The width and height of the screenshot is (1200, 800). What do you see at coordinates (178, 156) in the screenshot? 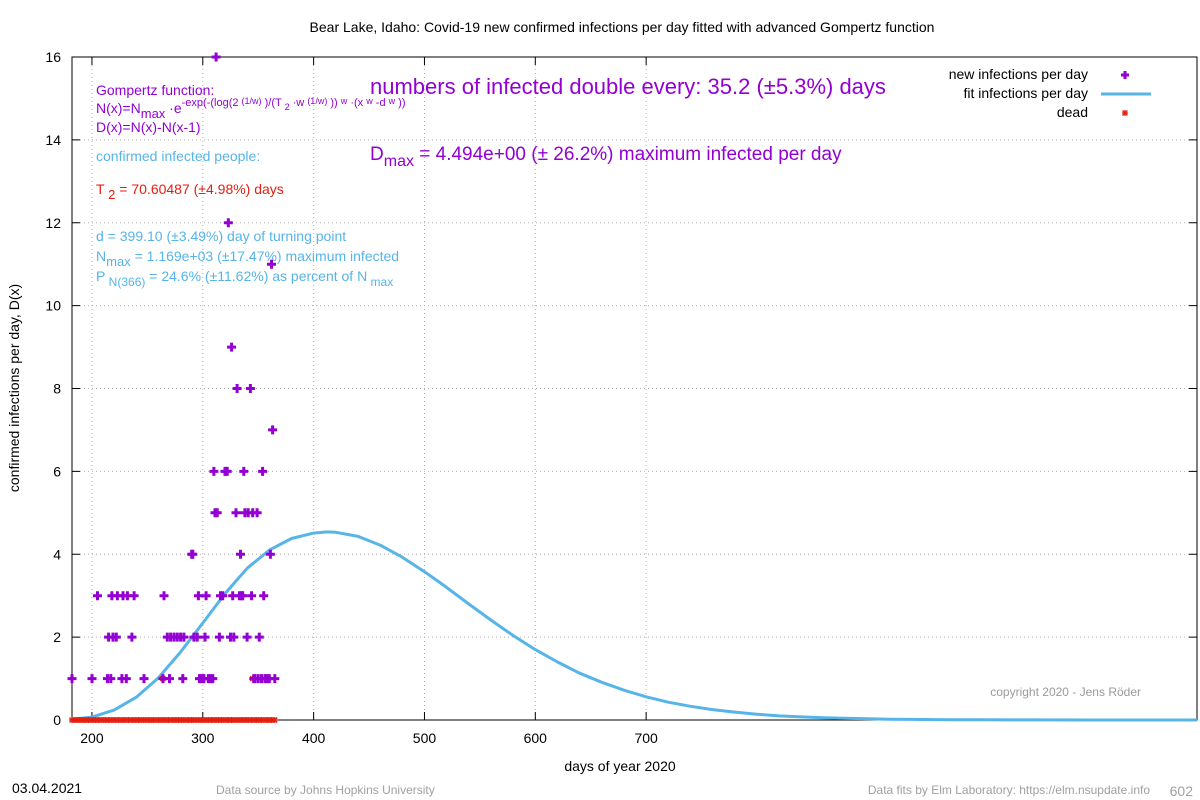
I see `confirmed-label: confirmed infected people:` at bounding box center [178, 156].